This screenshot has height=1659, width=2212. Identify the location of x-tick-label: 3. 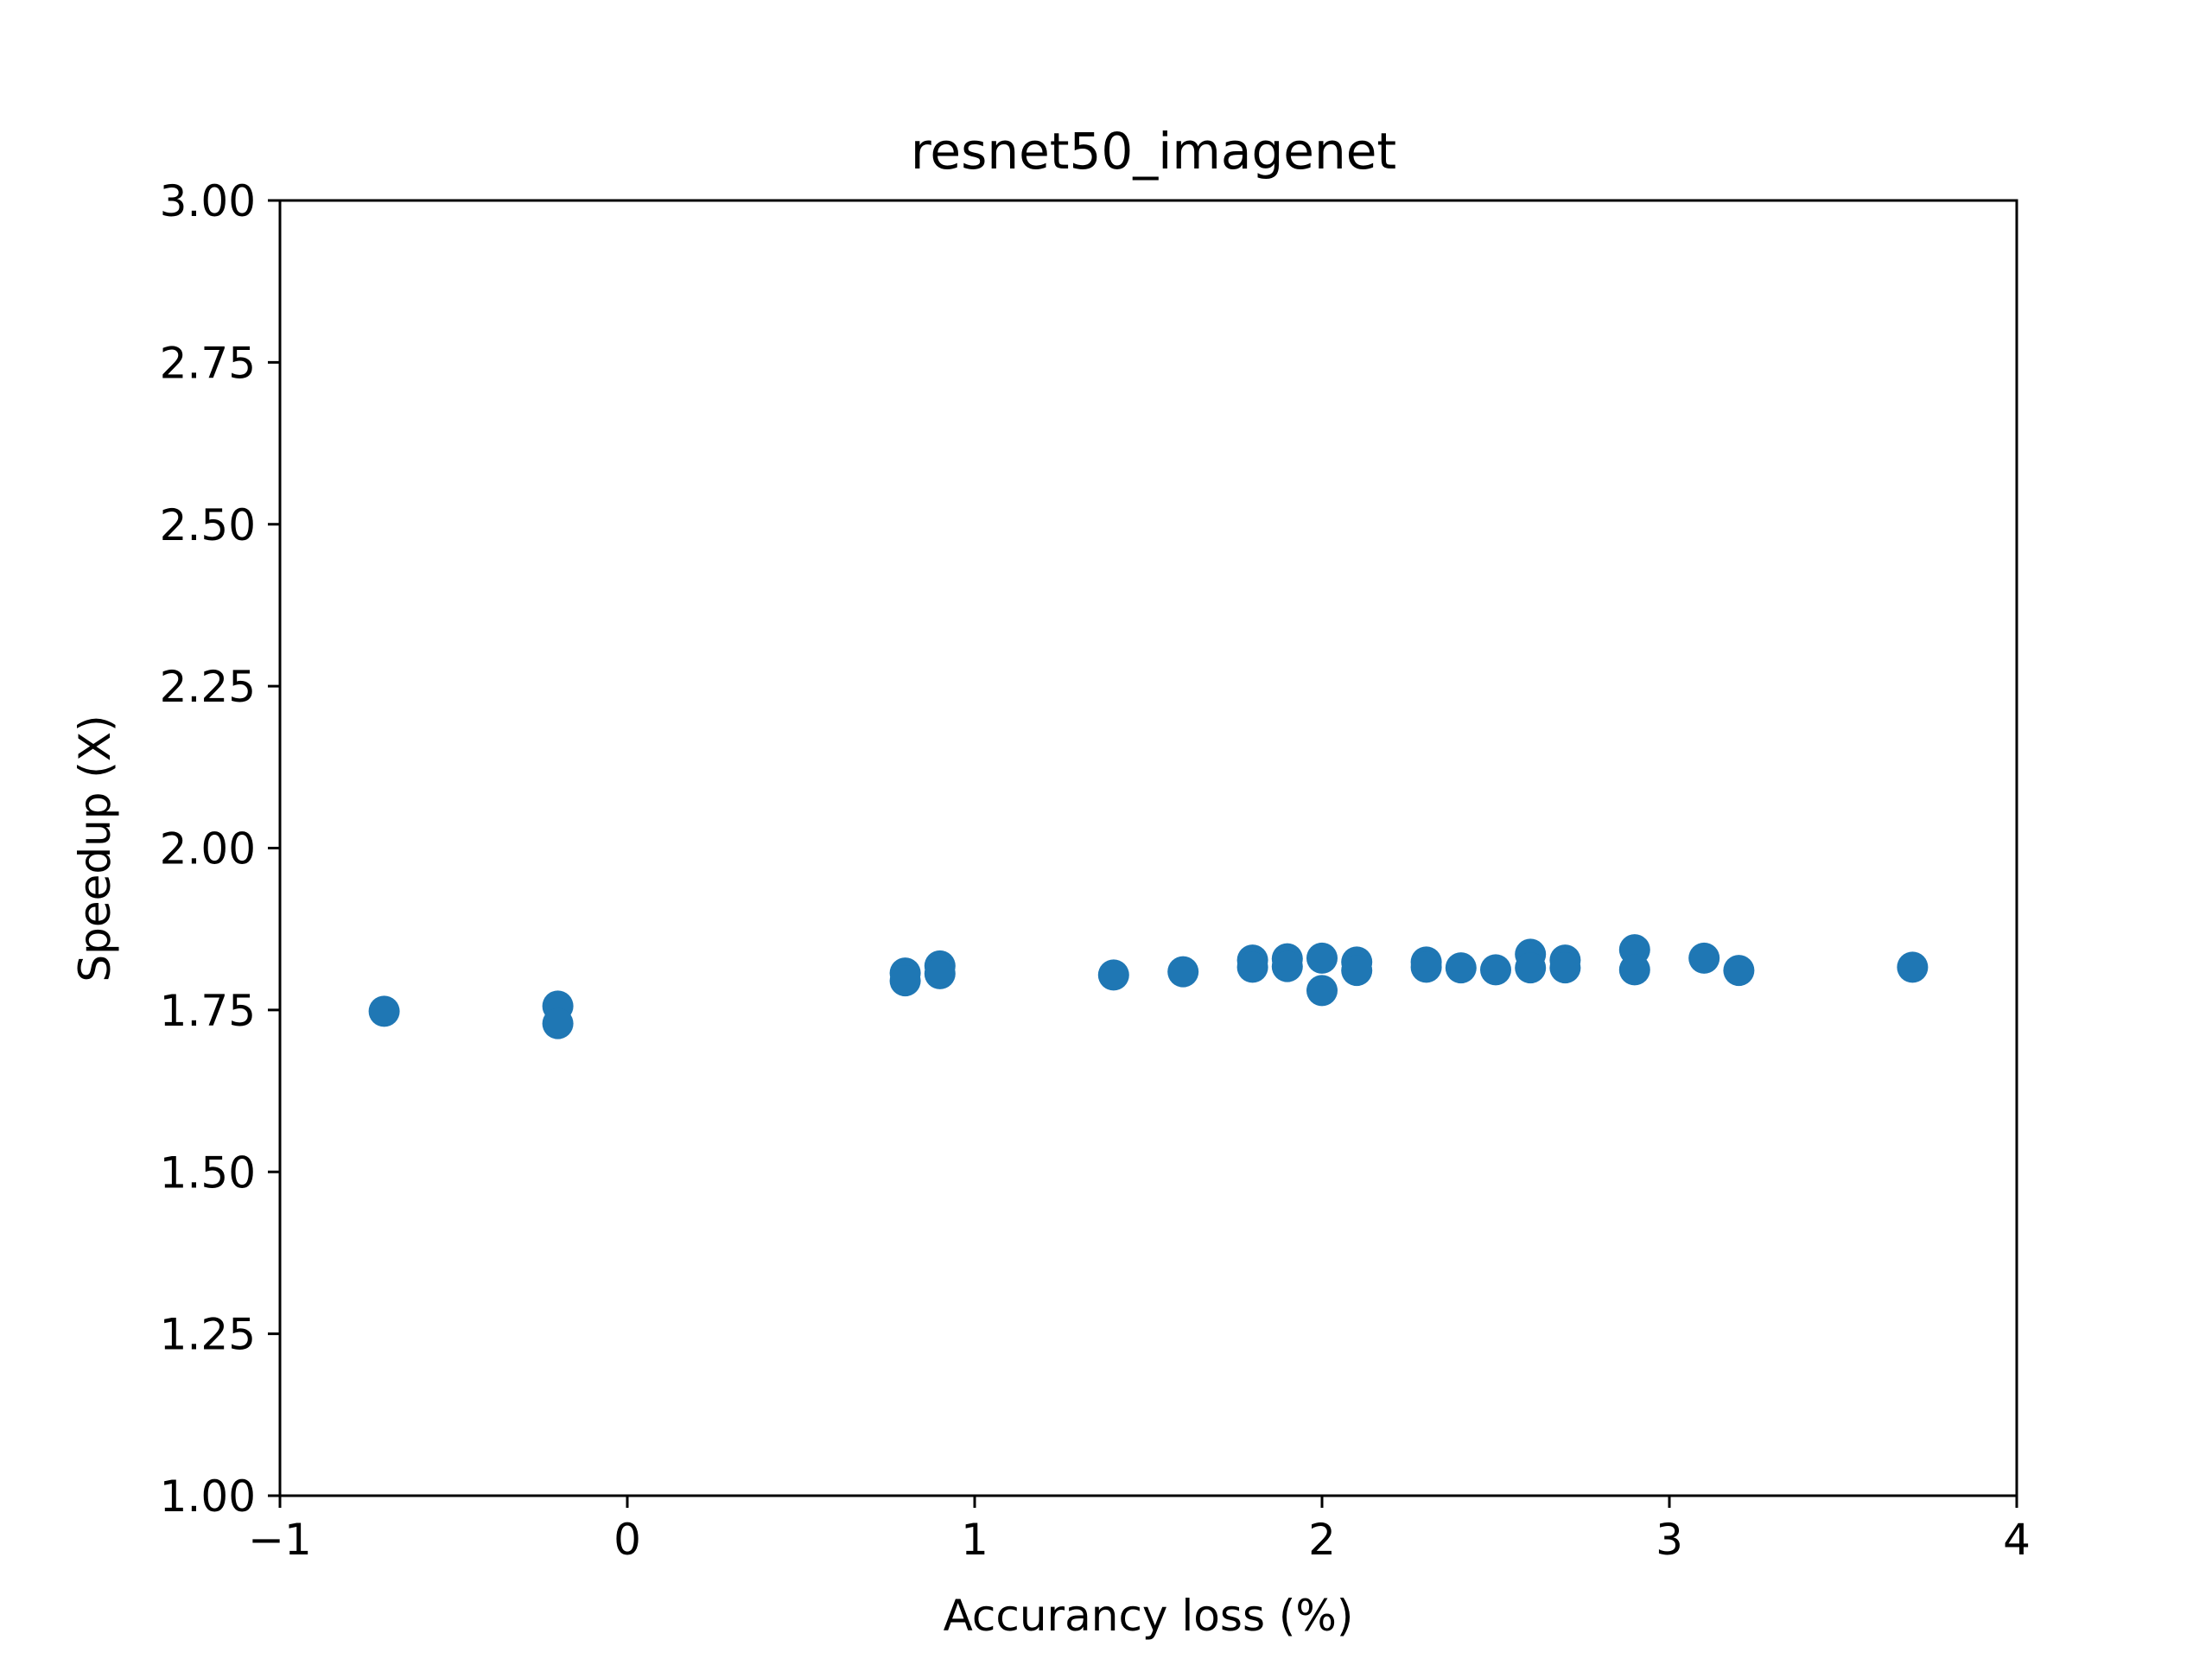
(1669, 1540).